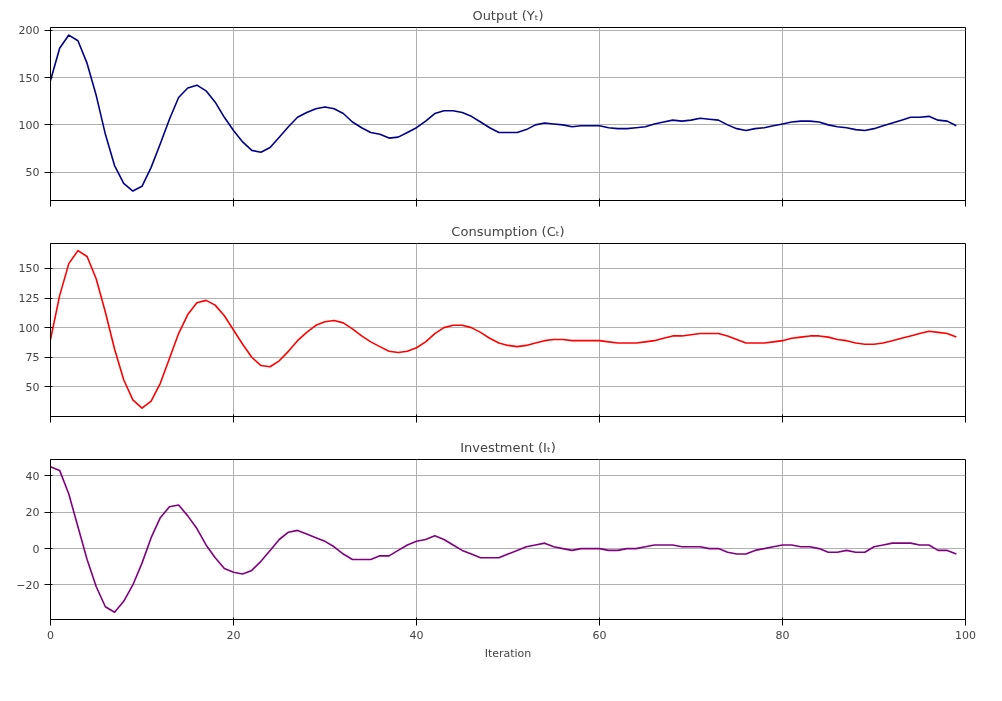  Describe the element at coordinates (32, 476) in the screenshot. I see `y-tick-label: 40` at that location.